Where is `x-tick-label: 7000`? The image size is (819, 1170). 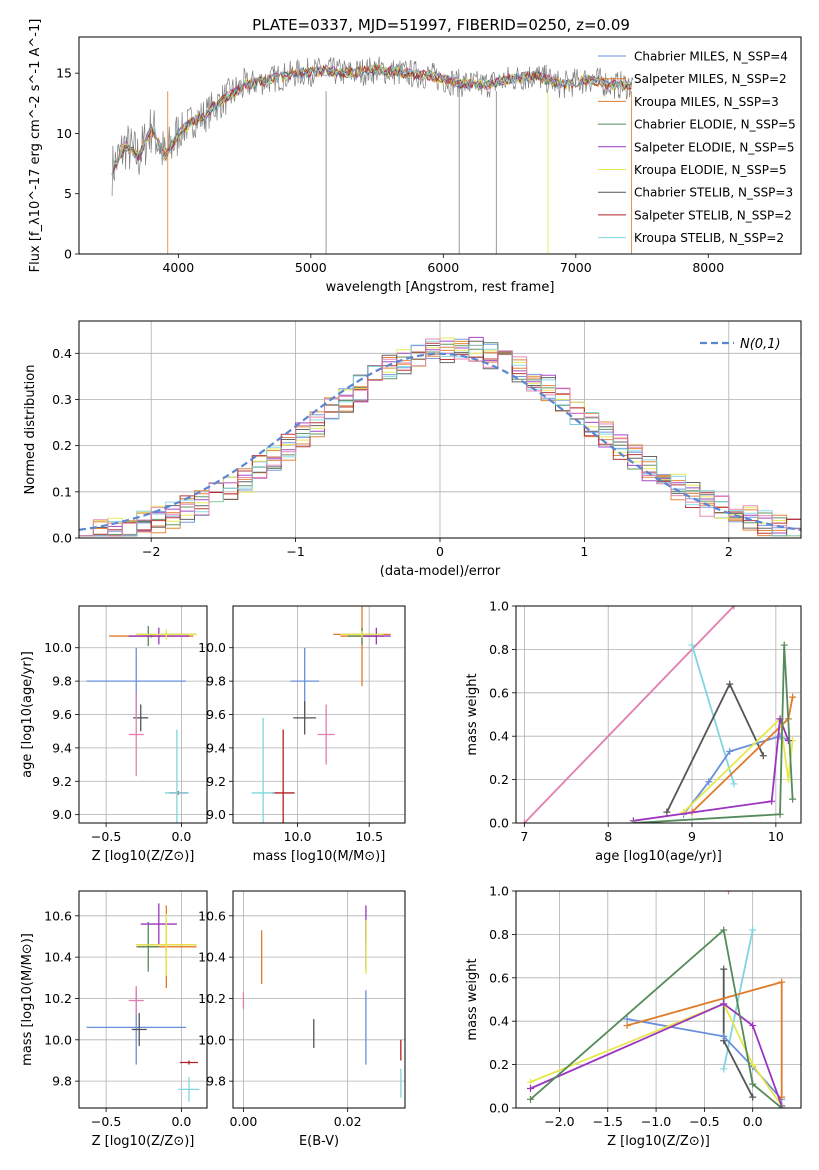
x-tick-label: 7000 is located at coordinates (576, 267).